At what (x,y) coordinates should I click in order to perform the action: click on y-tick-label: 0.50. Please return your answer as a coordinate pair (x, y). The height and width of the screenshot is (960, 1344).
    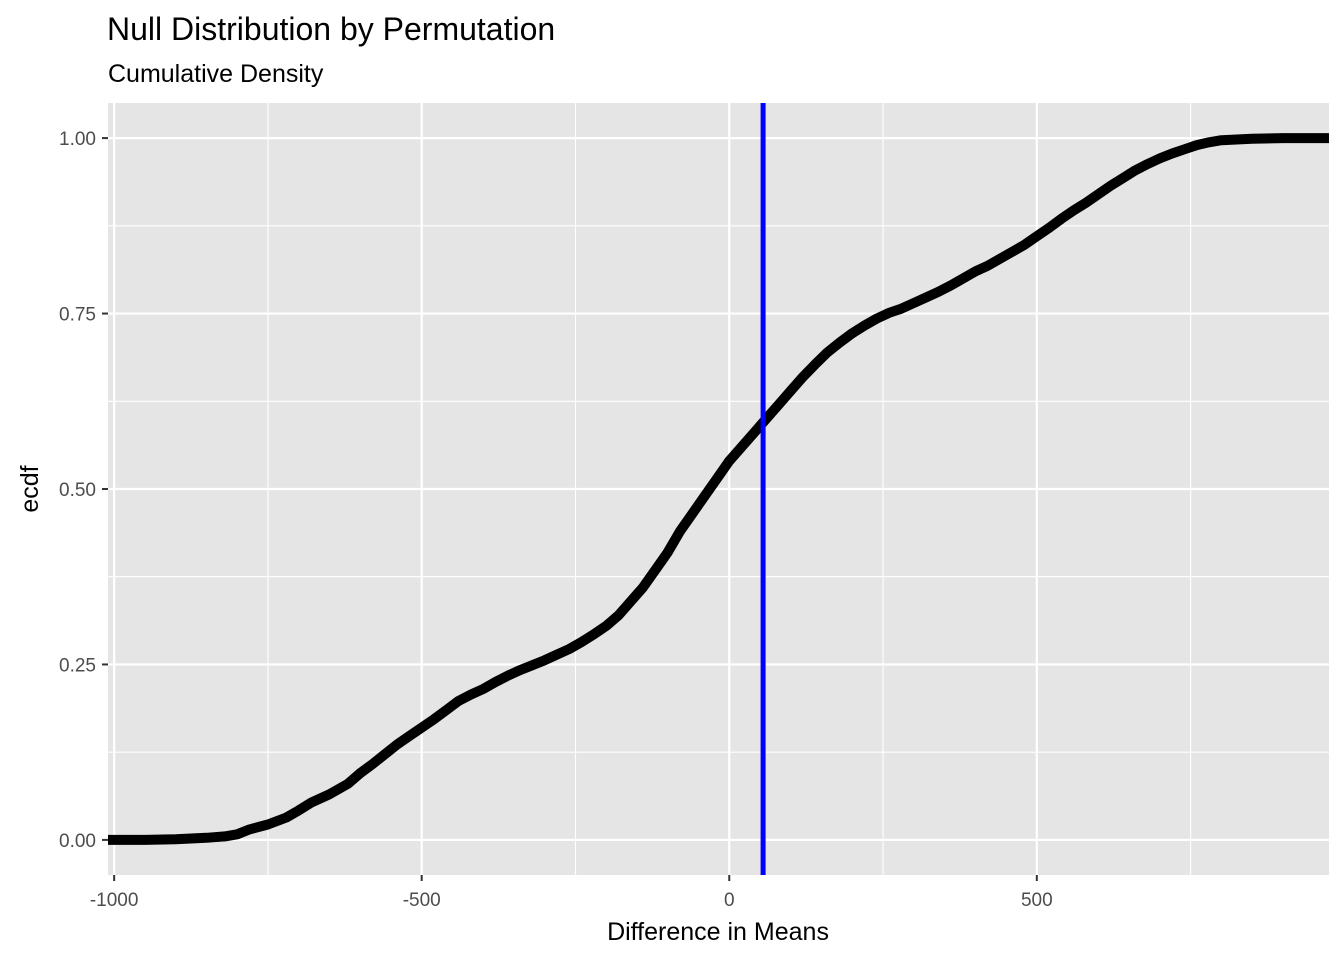
    Looking at the image, I should click on (77, 490).